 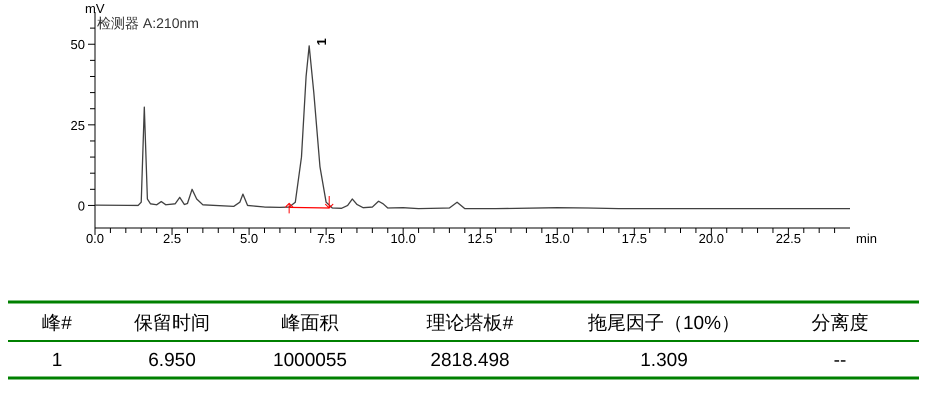 I want to click on x-tick-label: 20.0, so click(x=711, y=238).